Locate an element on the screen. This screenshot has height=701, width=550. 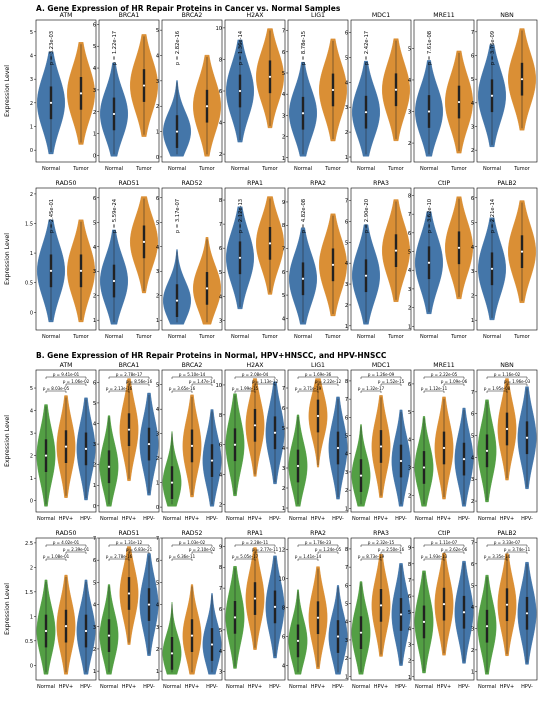
panel-a-rad52: RAD52 1 2 3 4 5 6 Normal Tumor p = 3.17e-07 is located at coordinates (189, 260).